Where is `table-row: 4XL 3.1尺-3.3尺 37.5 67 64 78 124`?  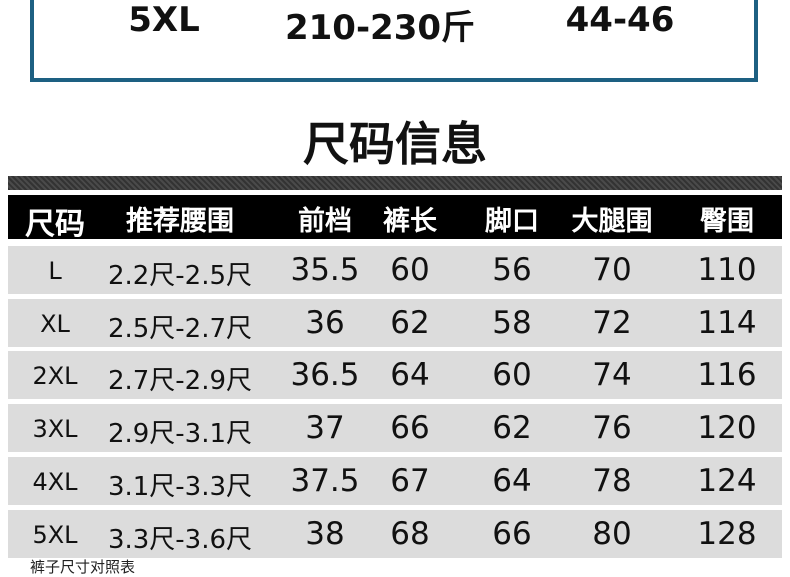 table-row: 4XL 3.1尺-3.3尺 37.5 67 64 78 124 is located at coordinates (395, 481).